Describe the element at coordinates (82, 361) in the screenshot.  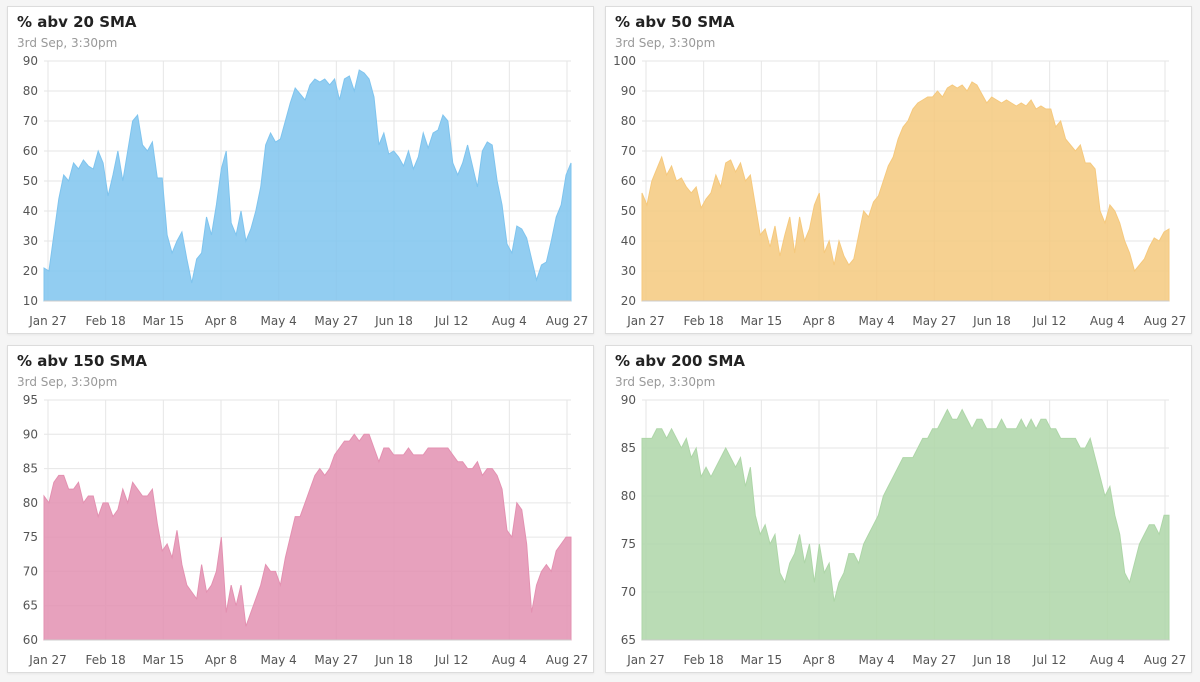
I see `chart-title: % abv 150 SMA` at that location.